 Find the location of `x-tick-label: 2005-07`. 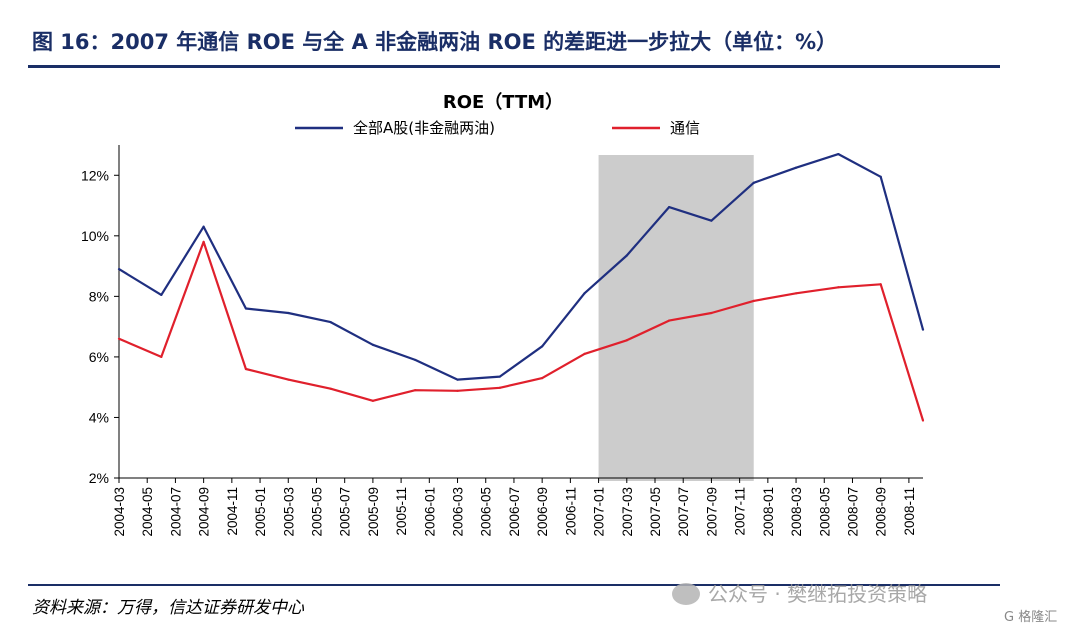

x-tick-label: 2005-07 is located at coordinates (345, 512).